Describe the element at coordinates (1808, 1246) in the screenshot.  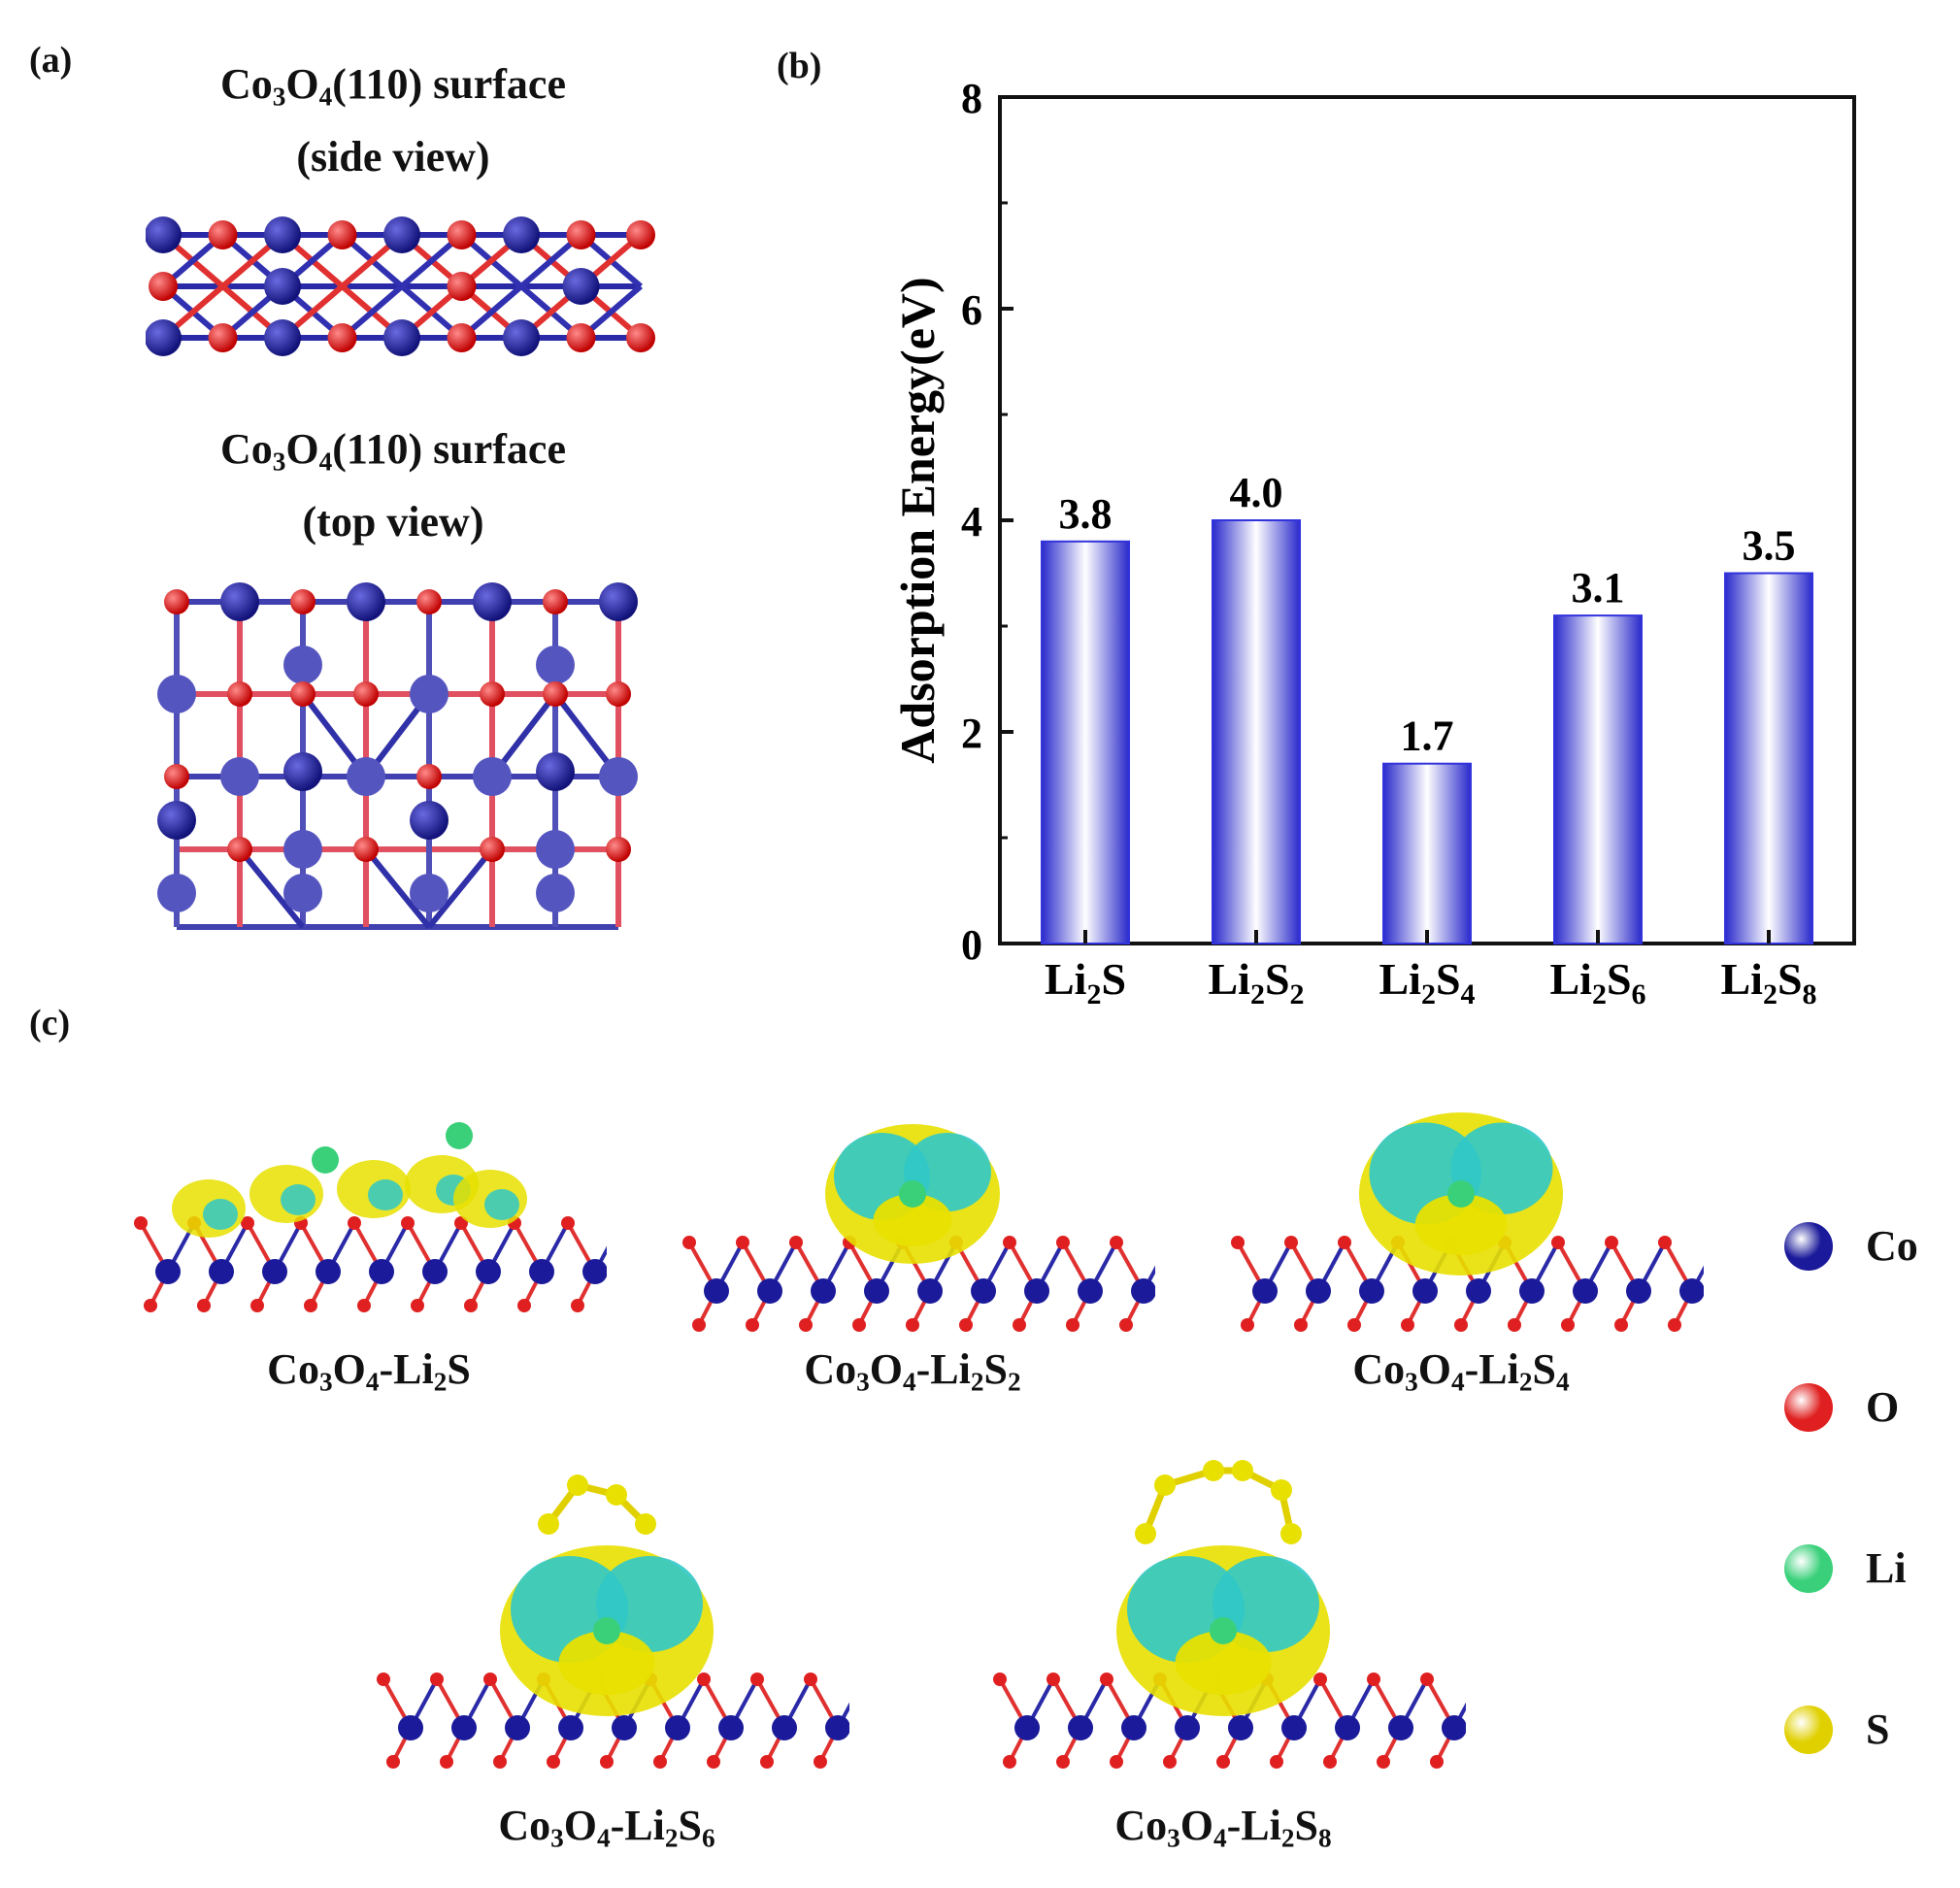
I see `legend-swatch` at that location.